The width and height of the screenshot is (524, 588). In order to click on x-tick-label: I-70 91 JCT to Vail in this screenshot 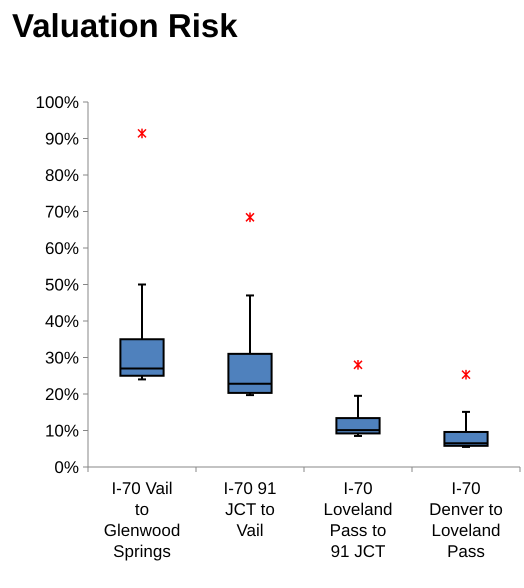, I will do `click(250, 509)`.